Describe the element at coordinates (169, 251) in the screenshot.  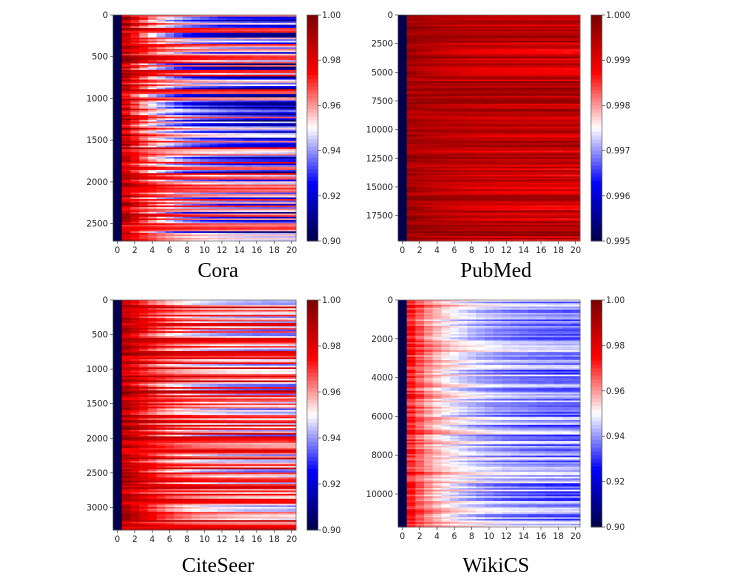
I see `x-tick-label: 6` at that location.